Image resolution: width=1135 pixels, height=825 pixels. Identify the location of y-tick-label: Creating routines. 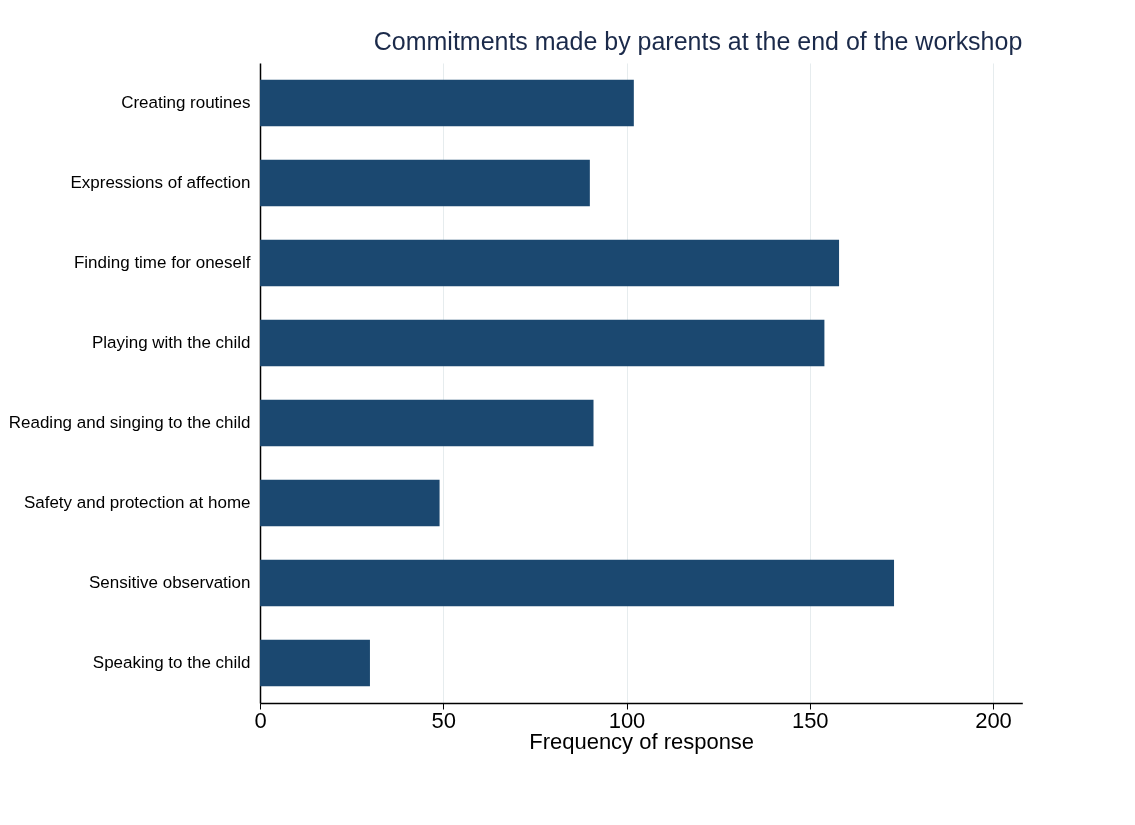
(186, 102).